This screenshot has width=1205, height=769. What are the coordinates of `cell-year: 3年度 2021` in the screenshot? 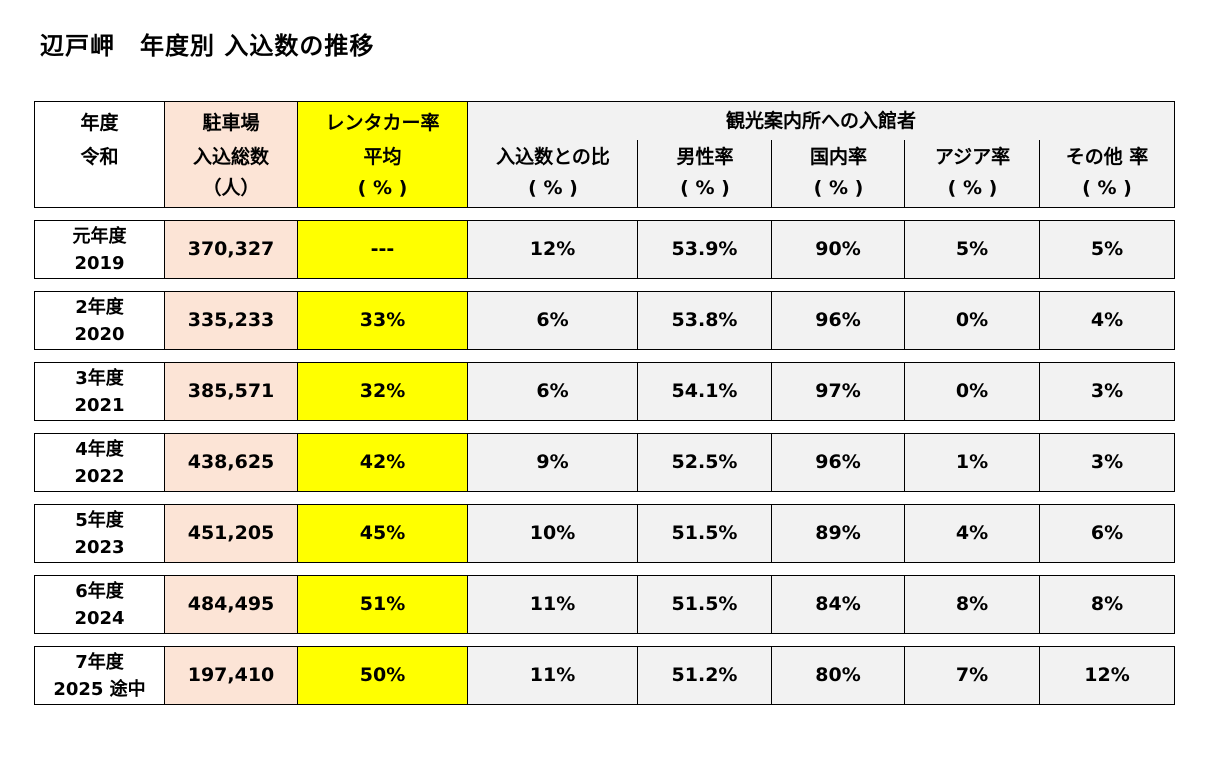 It's located at (99, 391).